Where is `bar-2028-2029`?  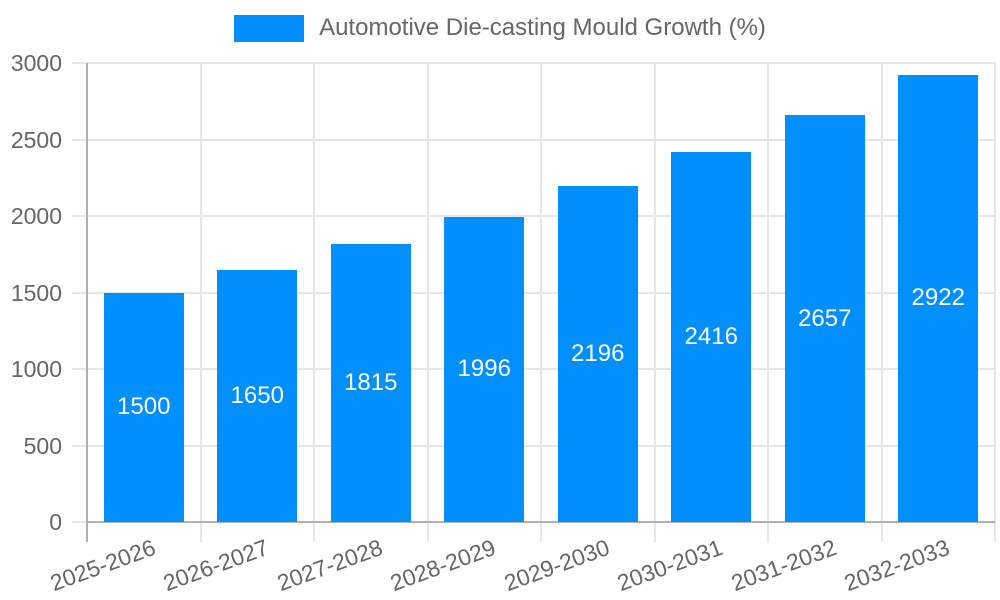 bar-2028-2029 is located at coordinates (484, 369).